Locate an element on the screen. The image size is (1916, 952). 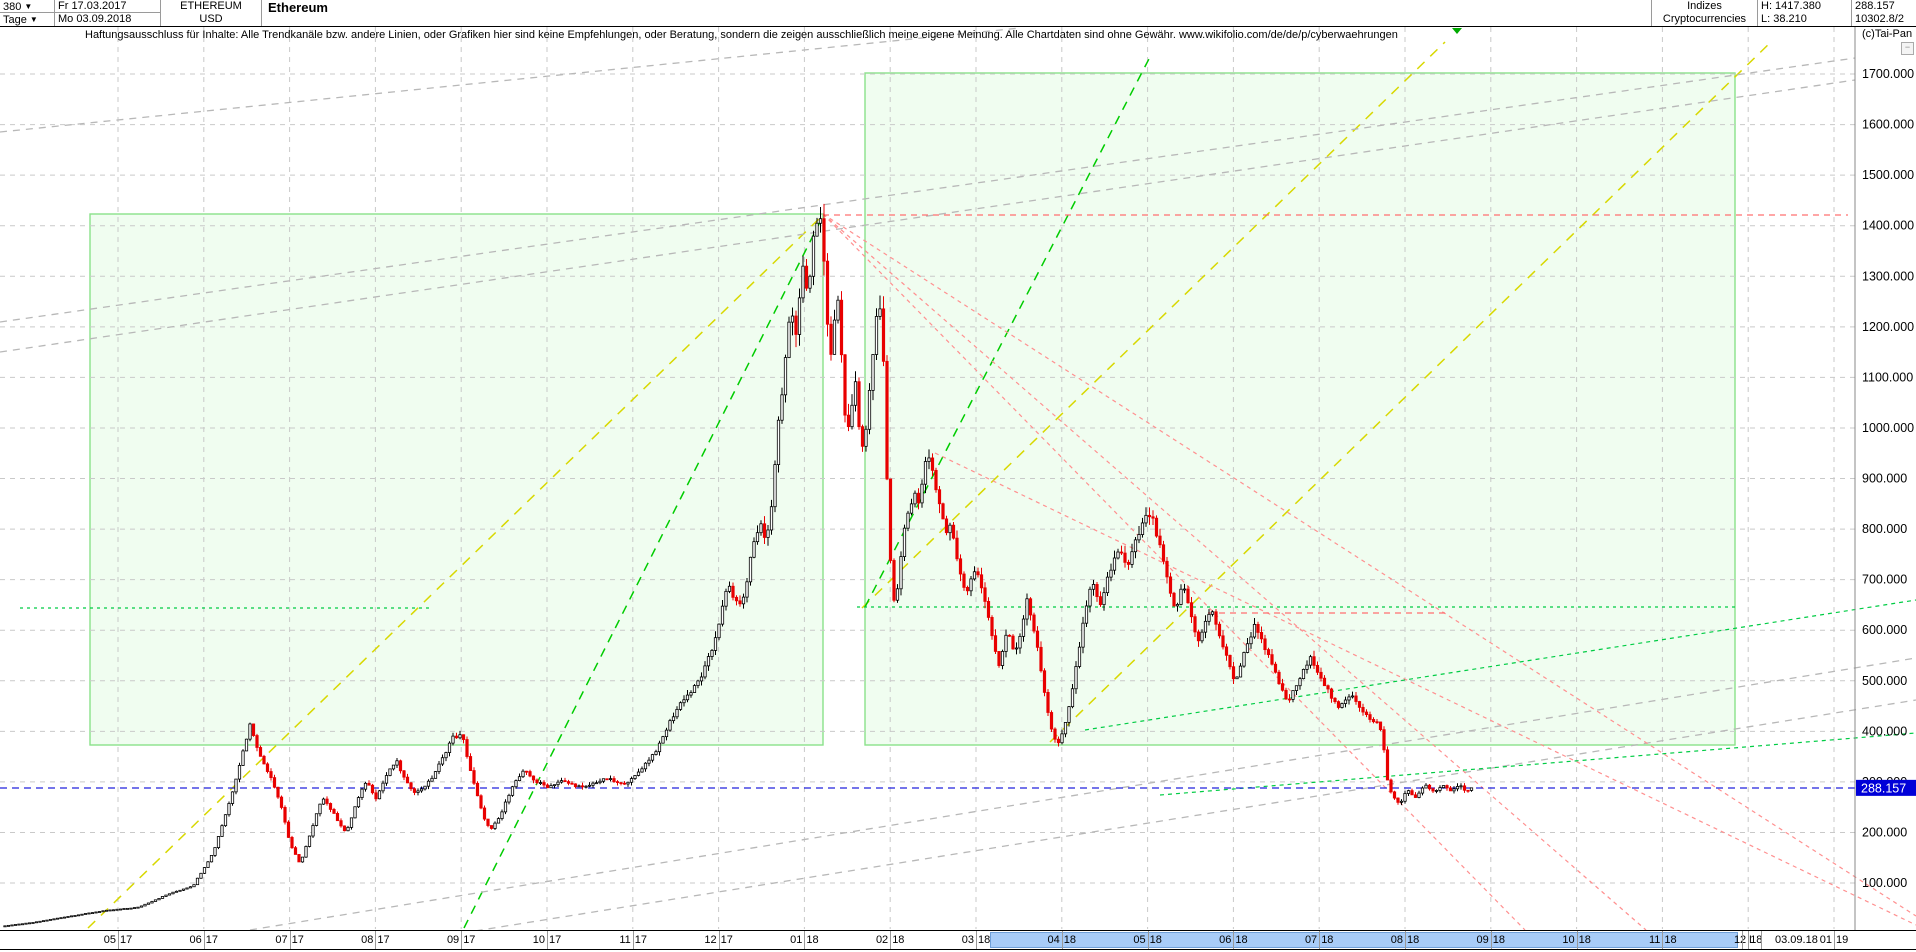
date-to: Mo 03.09.2018 is located at coordinates (95, 19).